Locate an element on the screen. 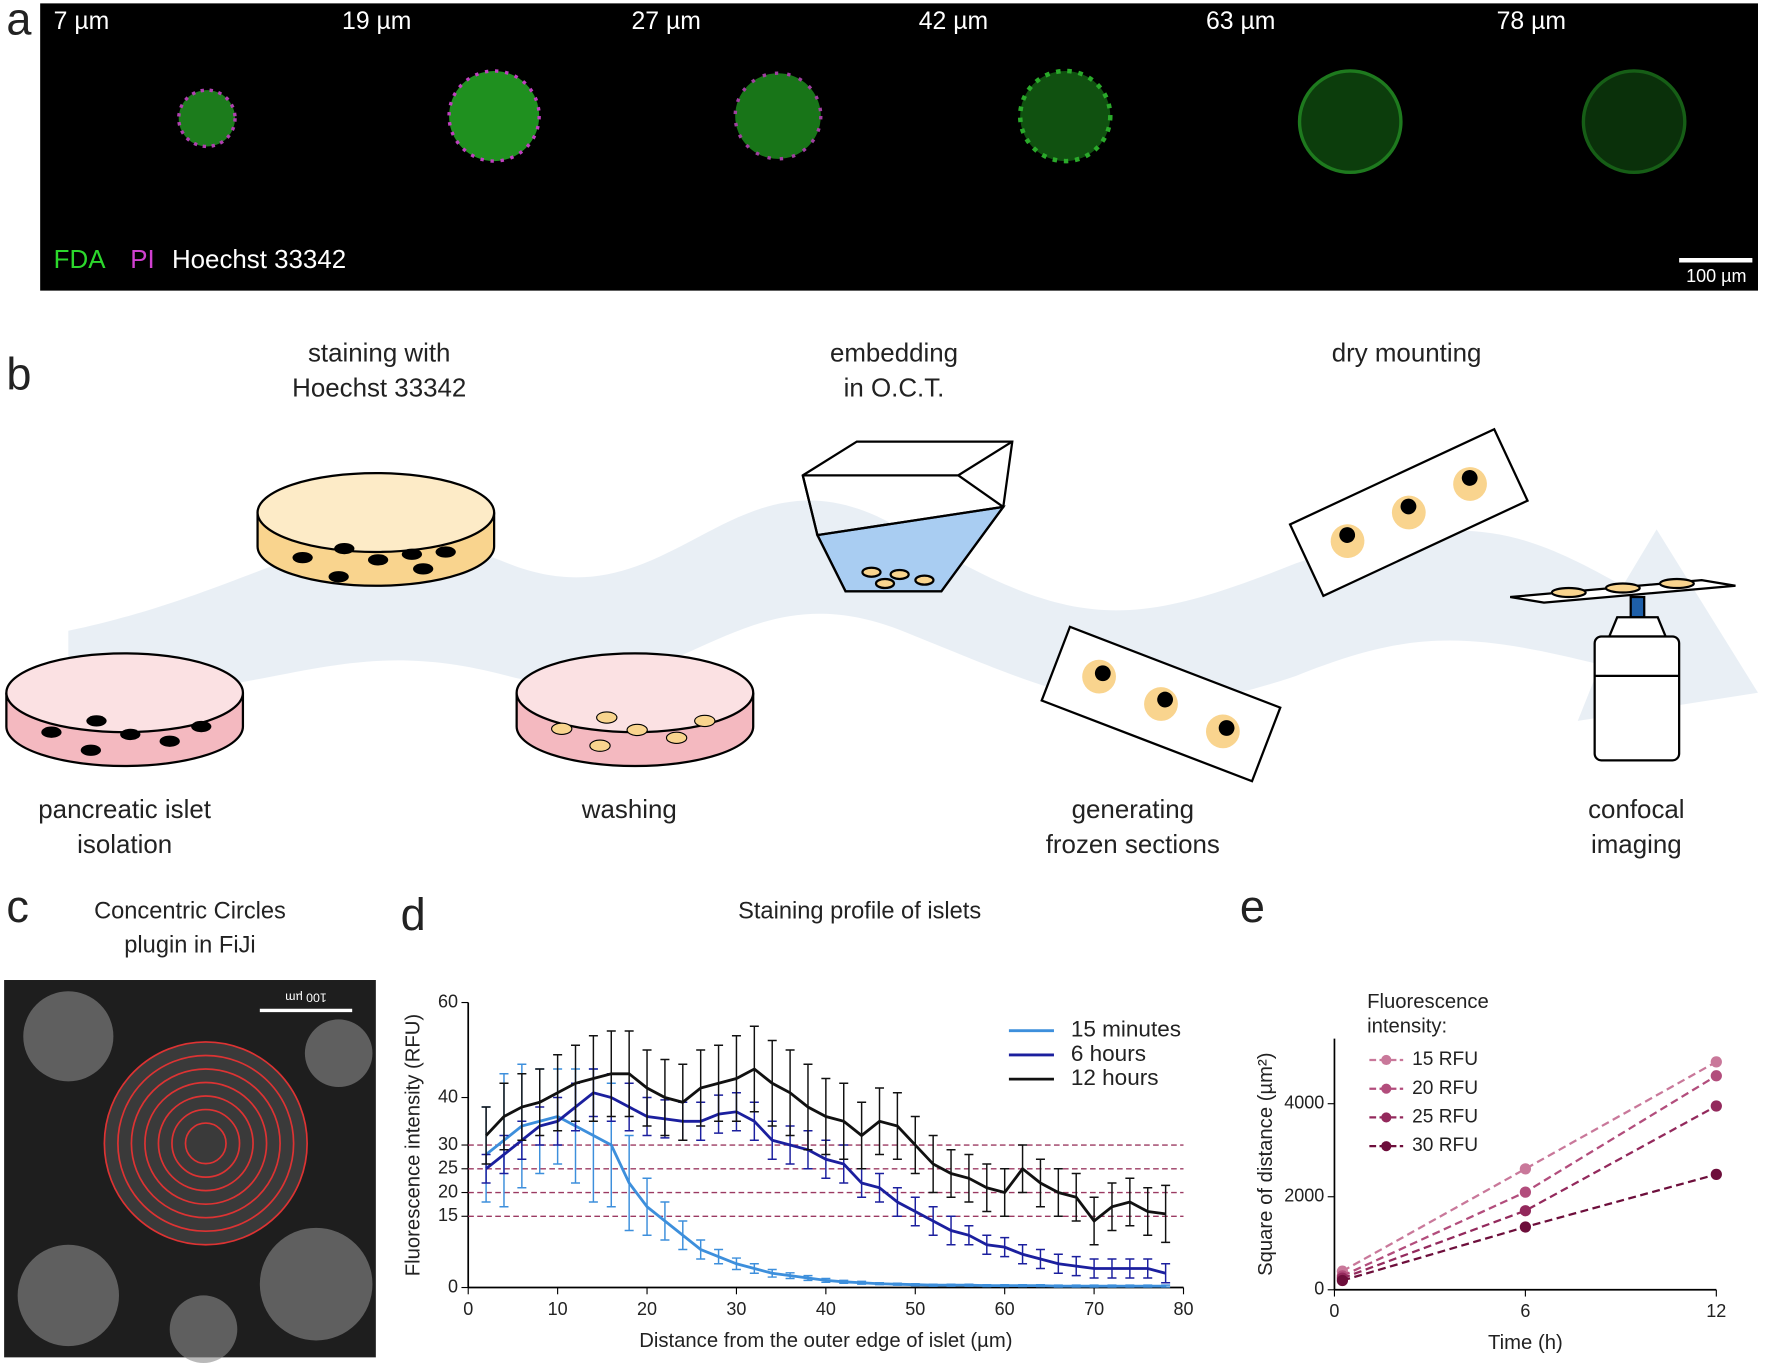 The width and height of the screenshot is (1770, 1363). x-tick-label: 50 is located at coordinates (915, 1309).